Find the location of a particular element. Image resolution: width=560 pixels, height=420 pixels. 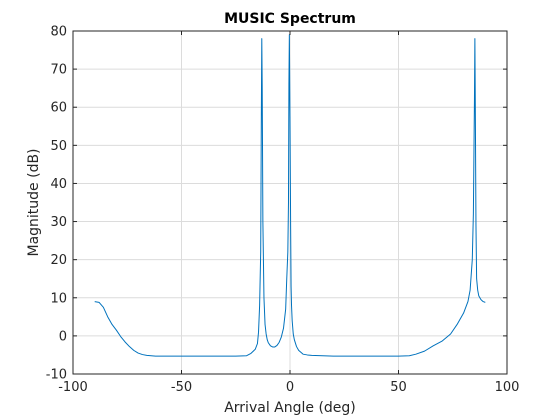

x-axis-label: Arrival Angle (deg) is located at coordinates (290, 408).